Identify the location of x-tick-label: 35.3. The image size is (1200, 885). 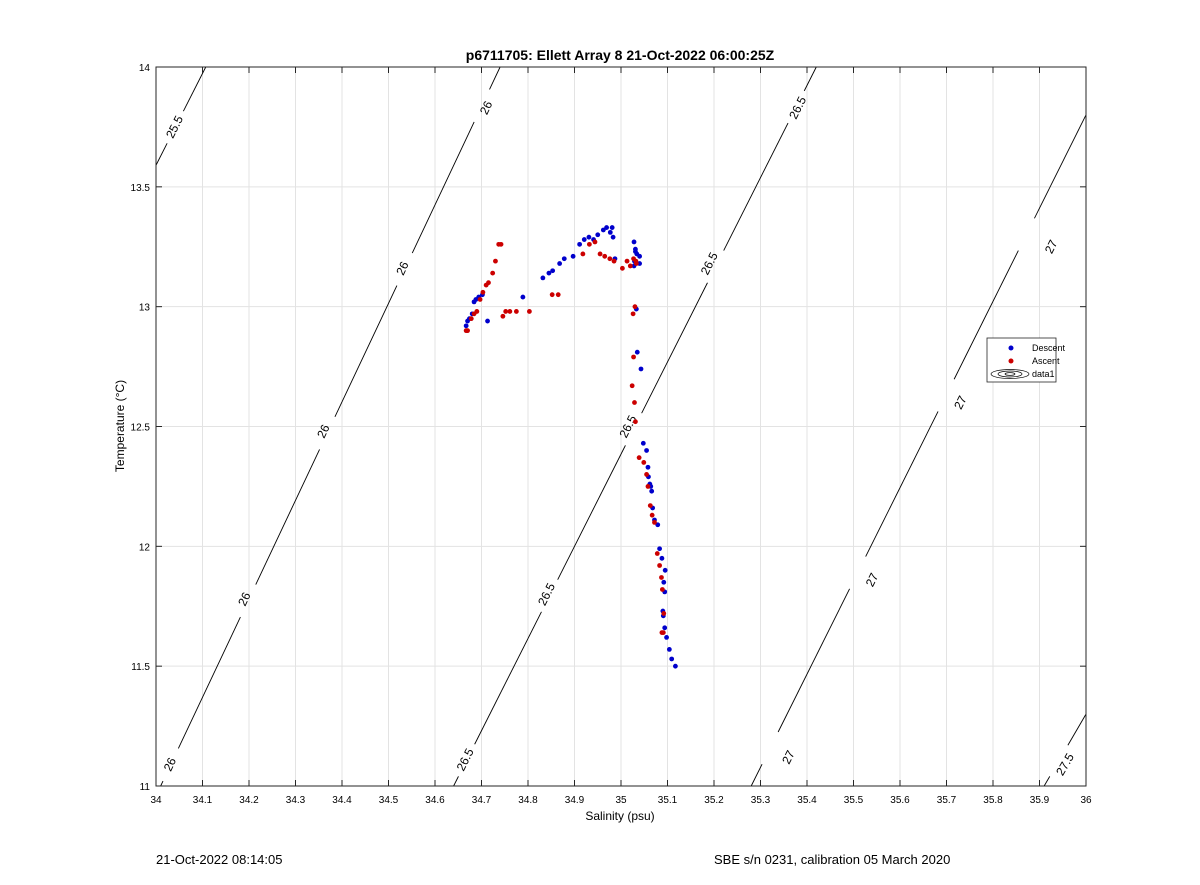
(761, 800).